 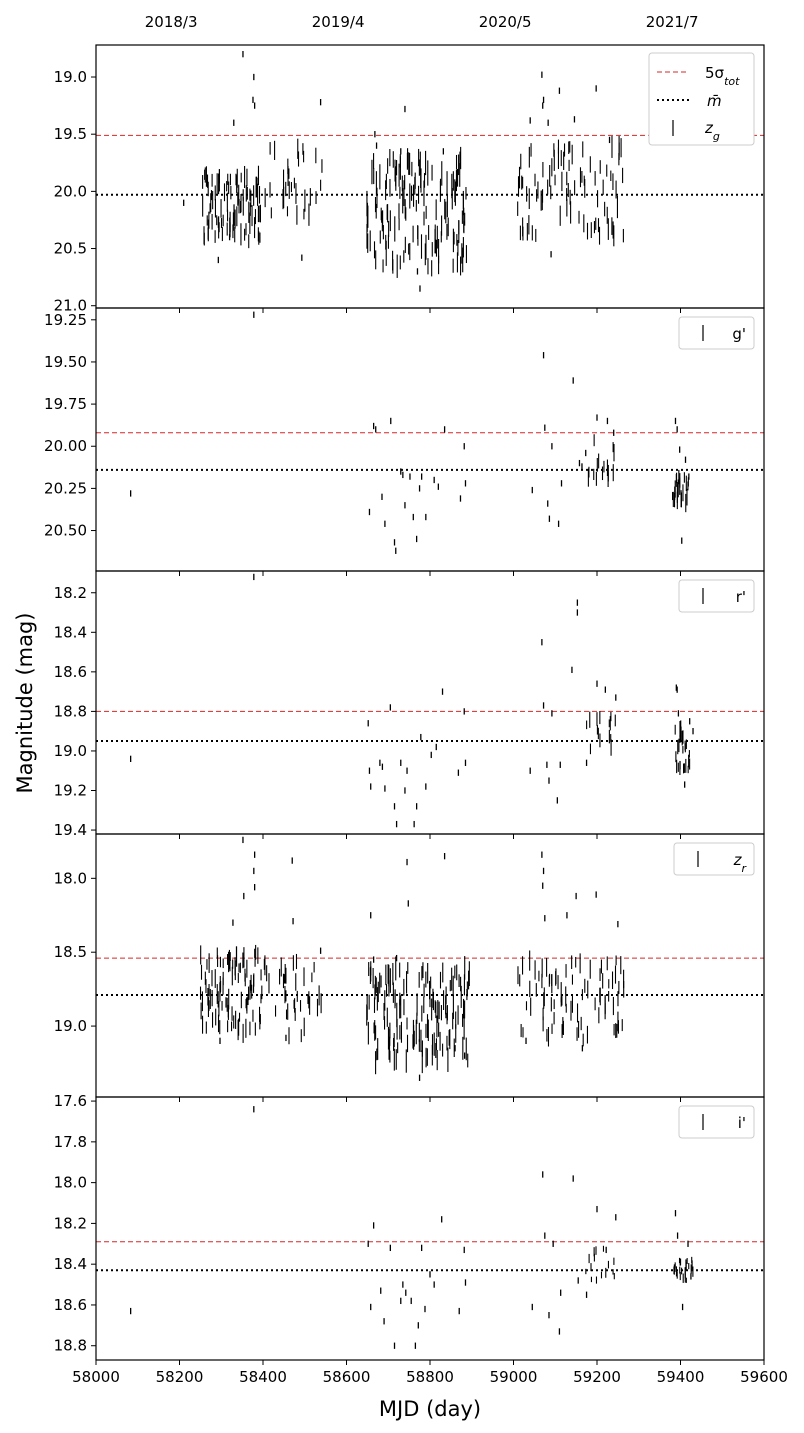 What do you see at coordinates (70, 191) in the screenshot?
I see `y-tick-label: 20.0` at bounding box center [70, 191].